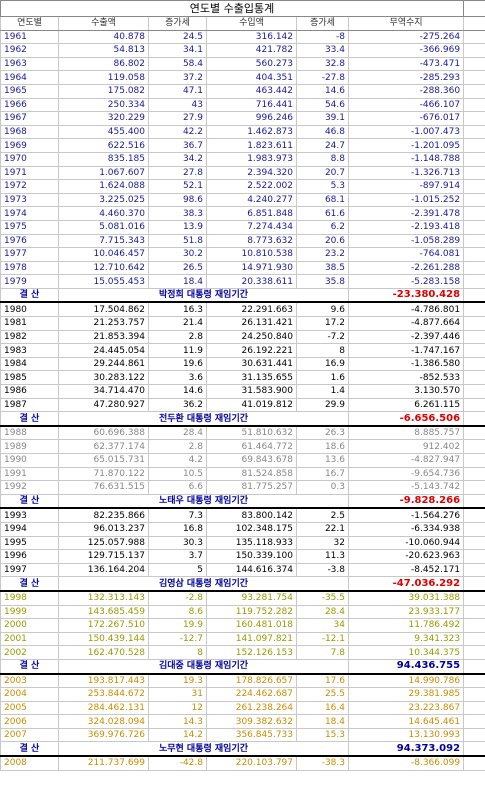 The image size is (485, 804). I want to click on header-cell: 수출액, so click(103, 23).